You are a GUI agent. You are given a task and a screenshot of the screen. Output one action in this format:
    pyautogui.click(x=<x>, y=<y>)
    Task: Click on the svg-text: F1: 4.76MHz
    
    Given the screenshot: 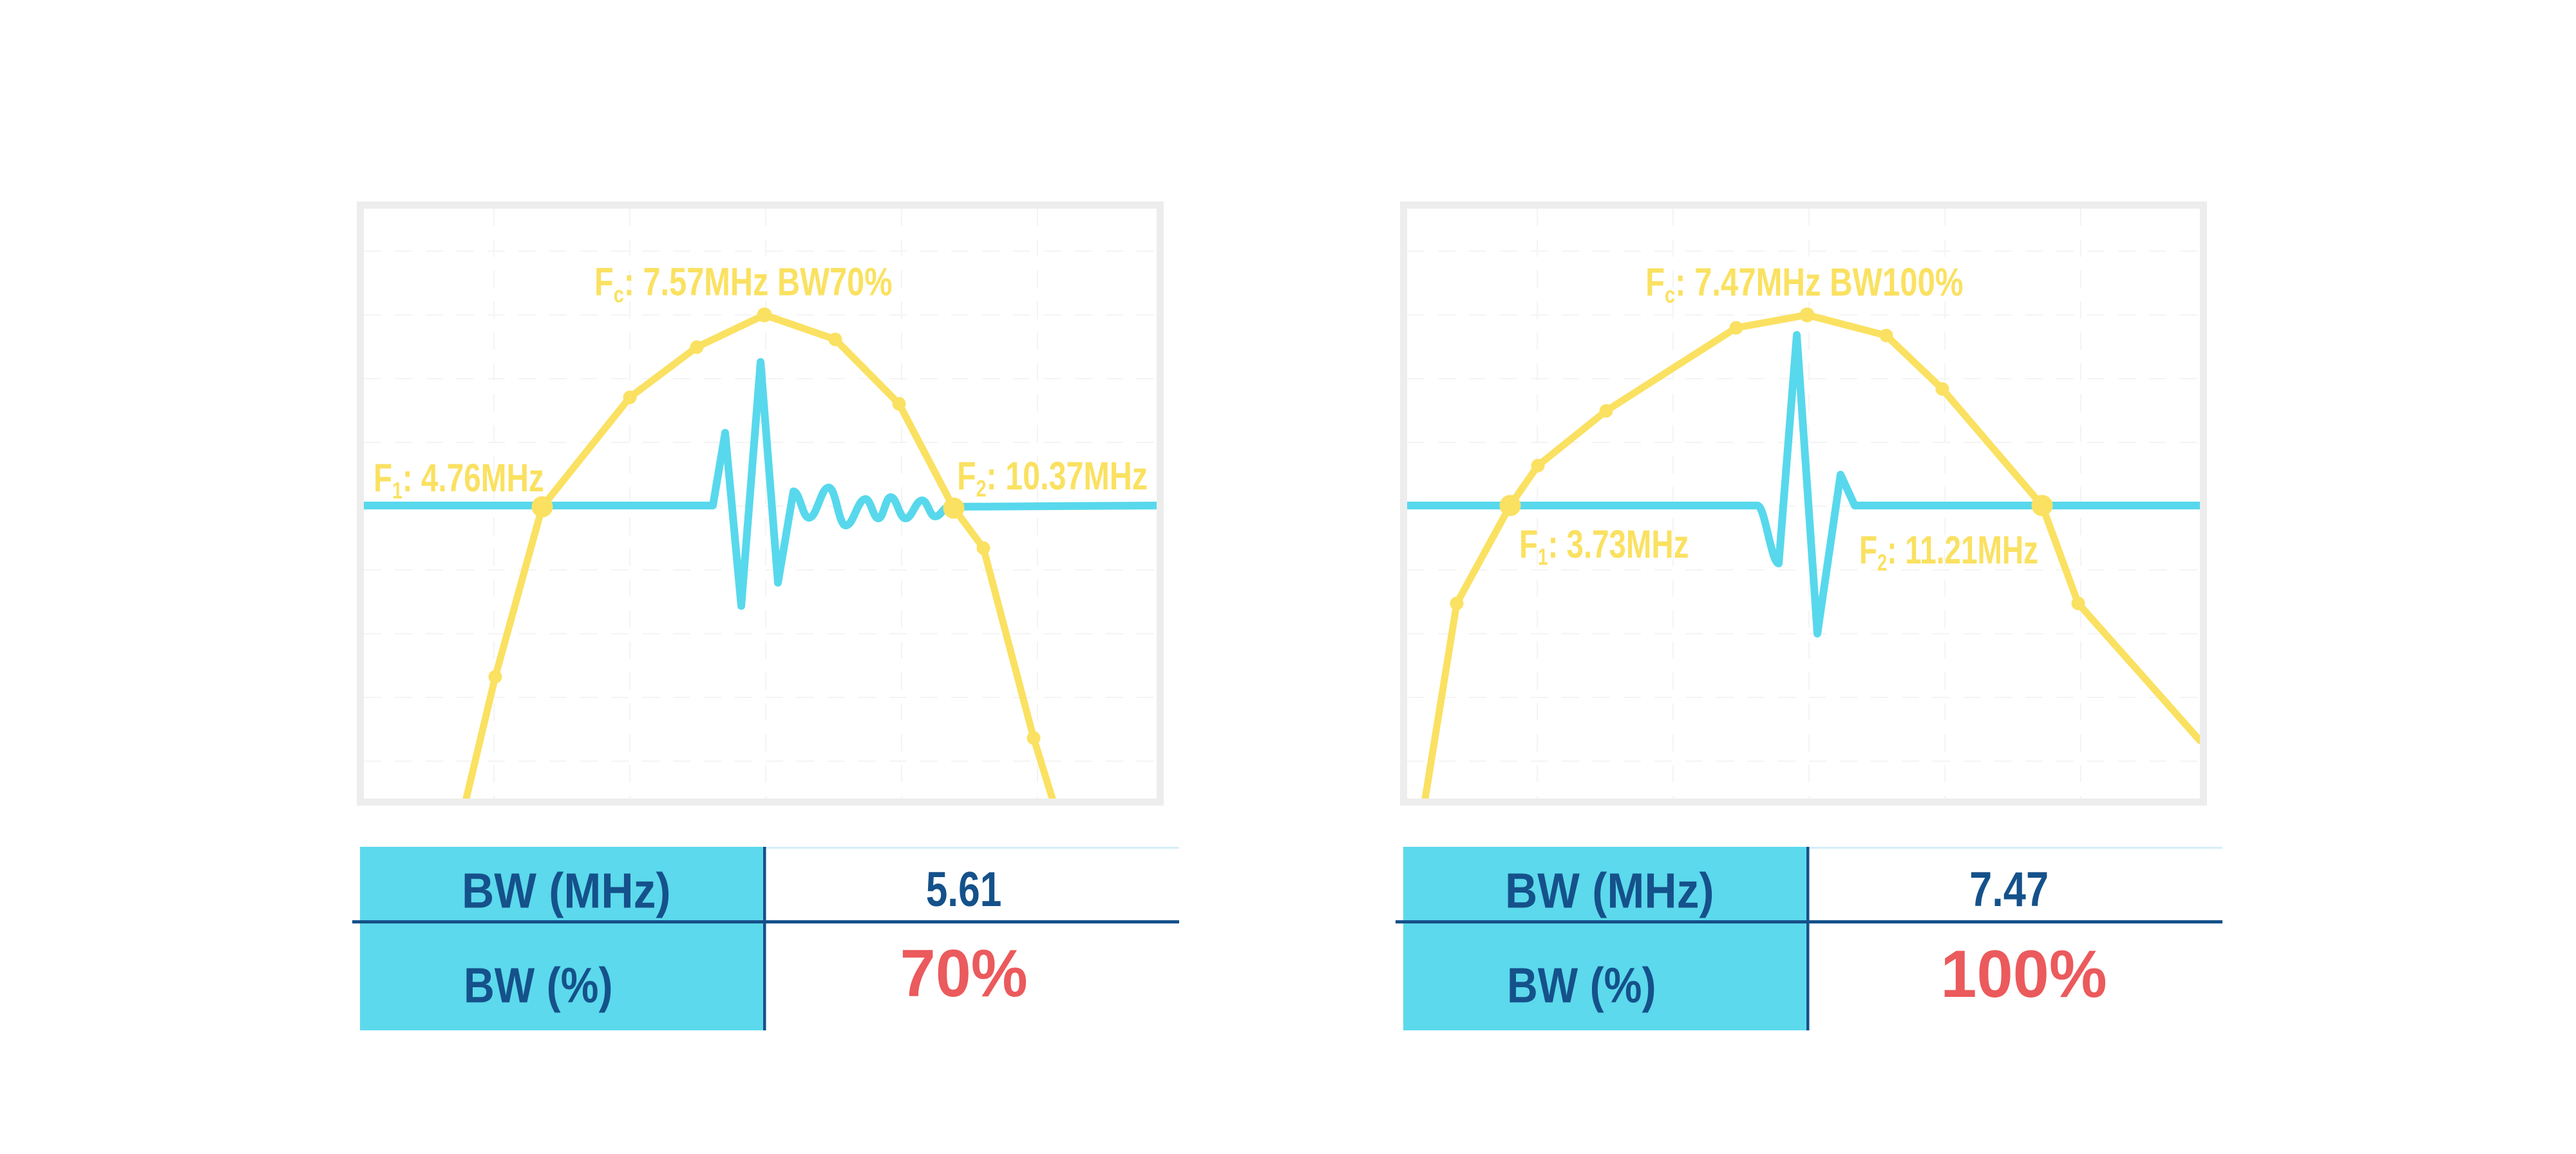 What is the action you would take?
    pyautogui.click(x=459, y=479)
    